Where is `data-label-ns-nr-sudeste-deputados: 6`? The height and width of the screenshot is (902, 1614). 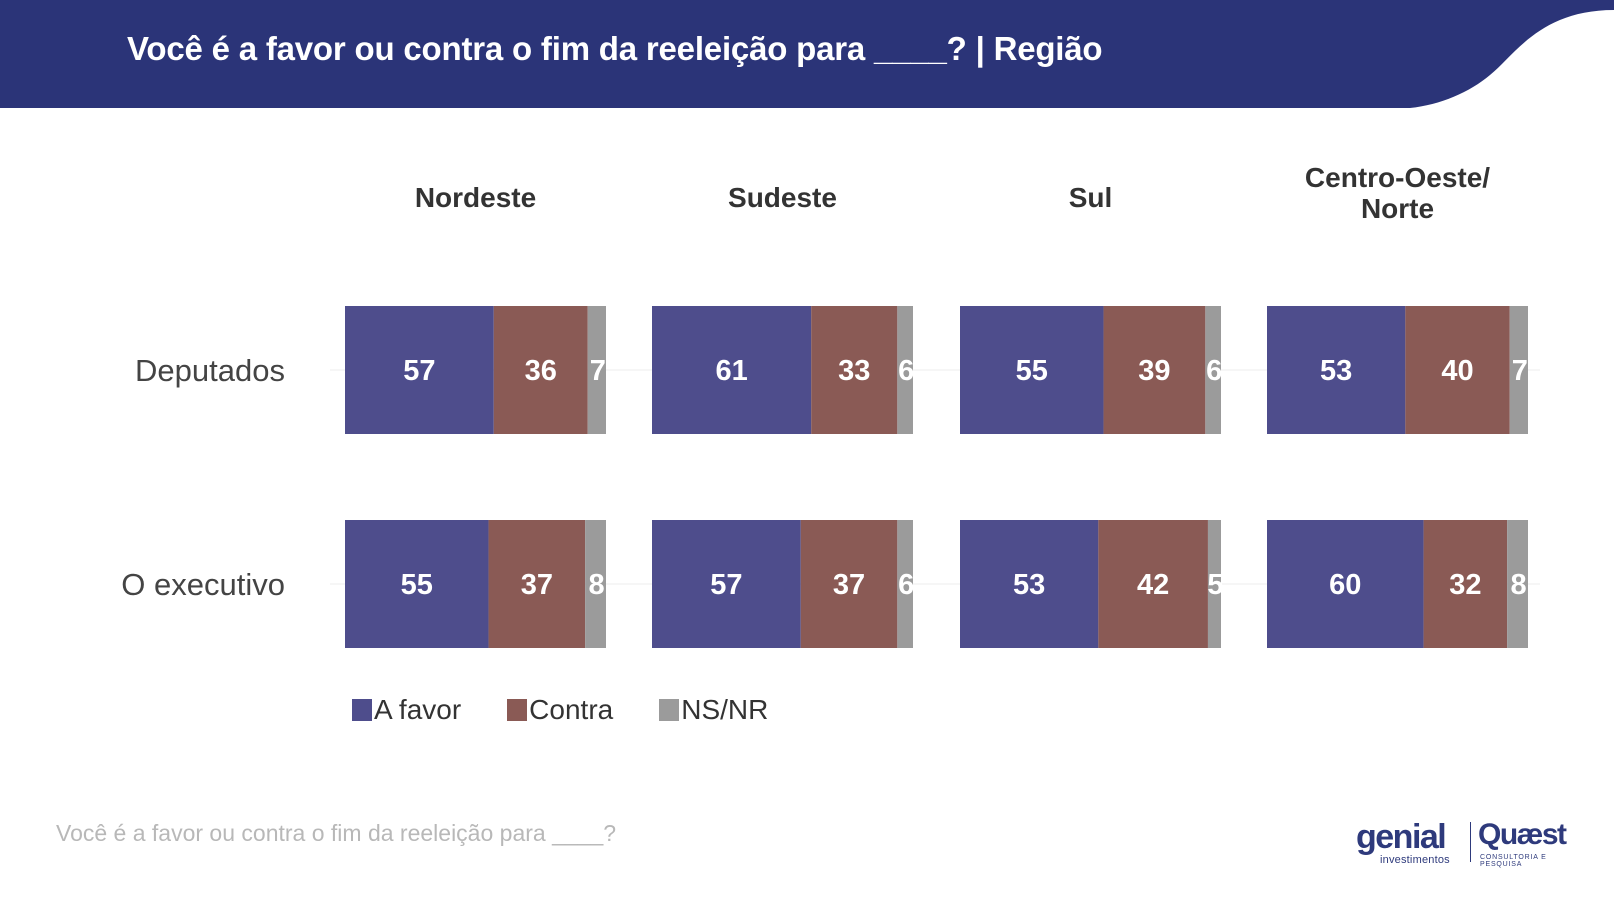 data-label-ns-nr-sudeste-deputados: 6 is located at coordinates (906, 371).